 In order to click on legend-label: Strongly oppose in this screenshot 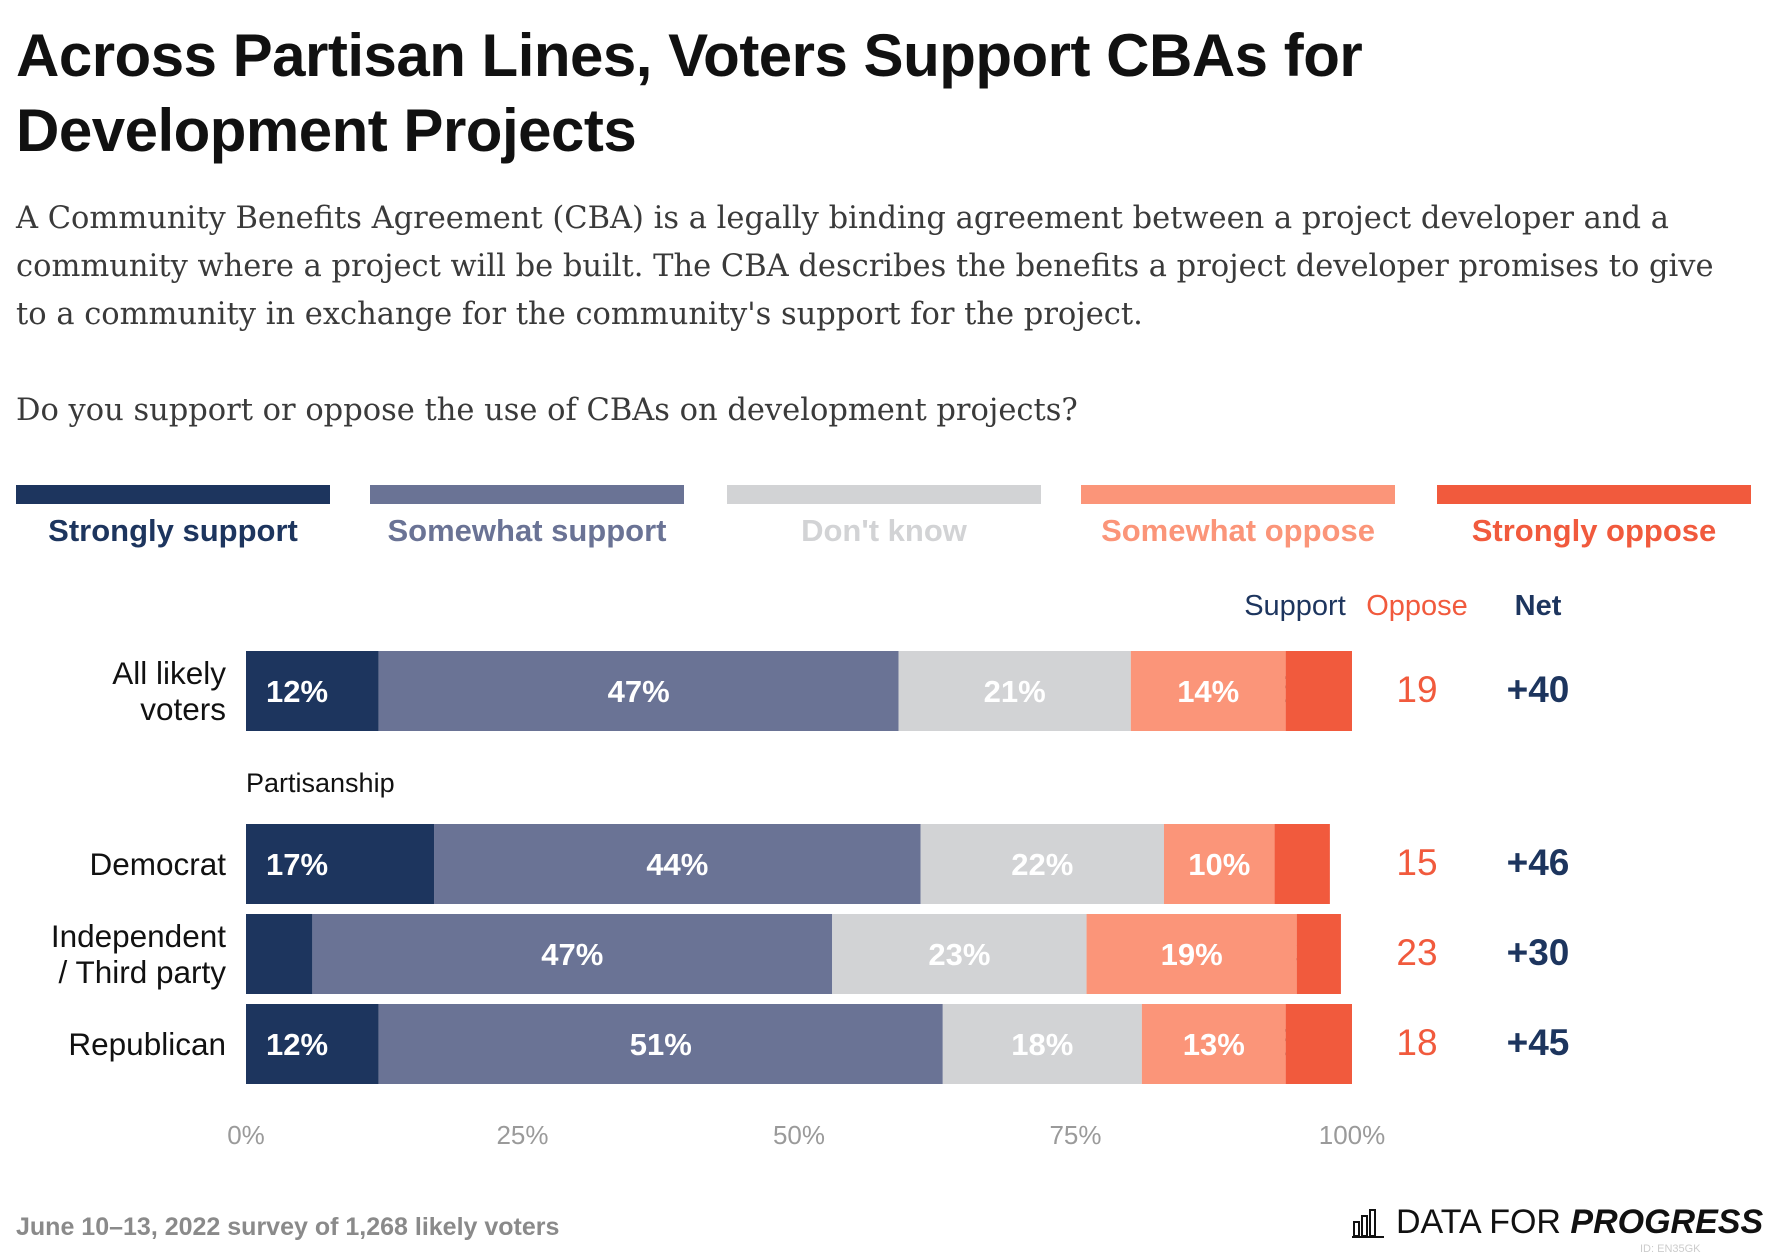, I will do `click(1594, 530)`.